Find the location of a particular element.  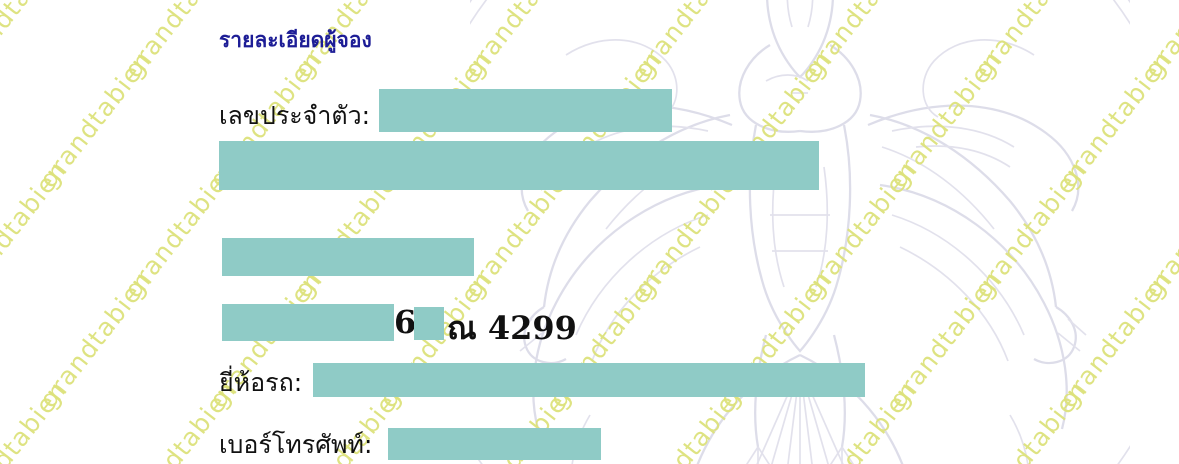

plate-mid-bar is located at coordinates (429, 323).